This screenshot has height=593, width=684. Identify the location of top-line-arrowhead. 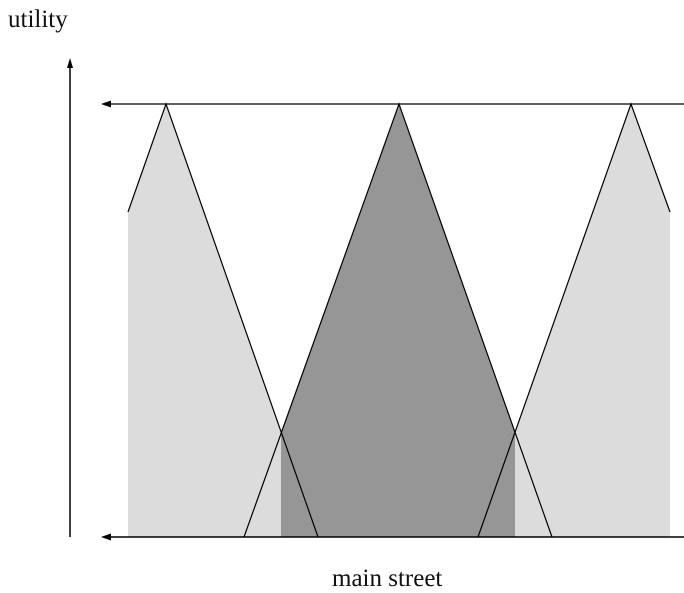
(106, 104).